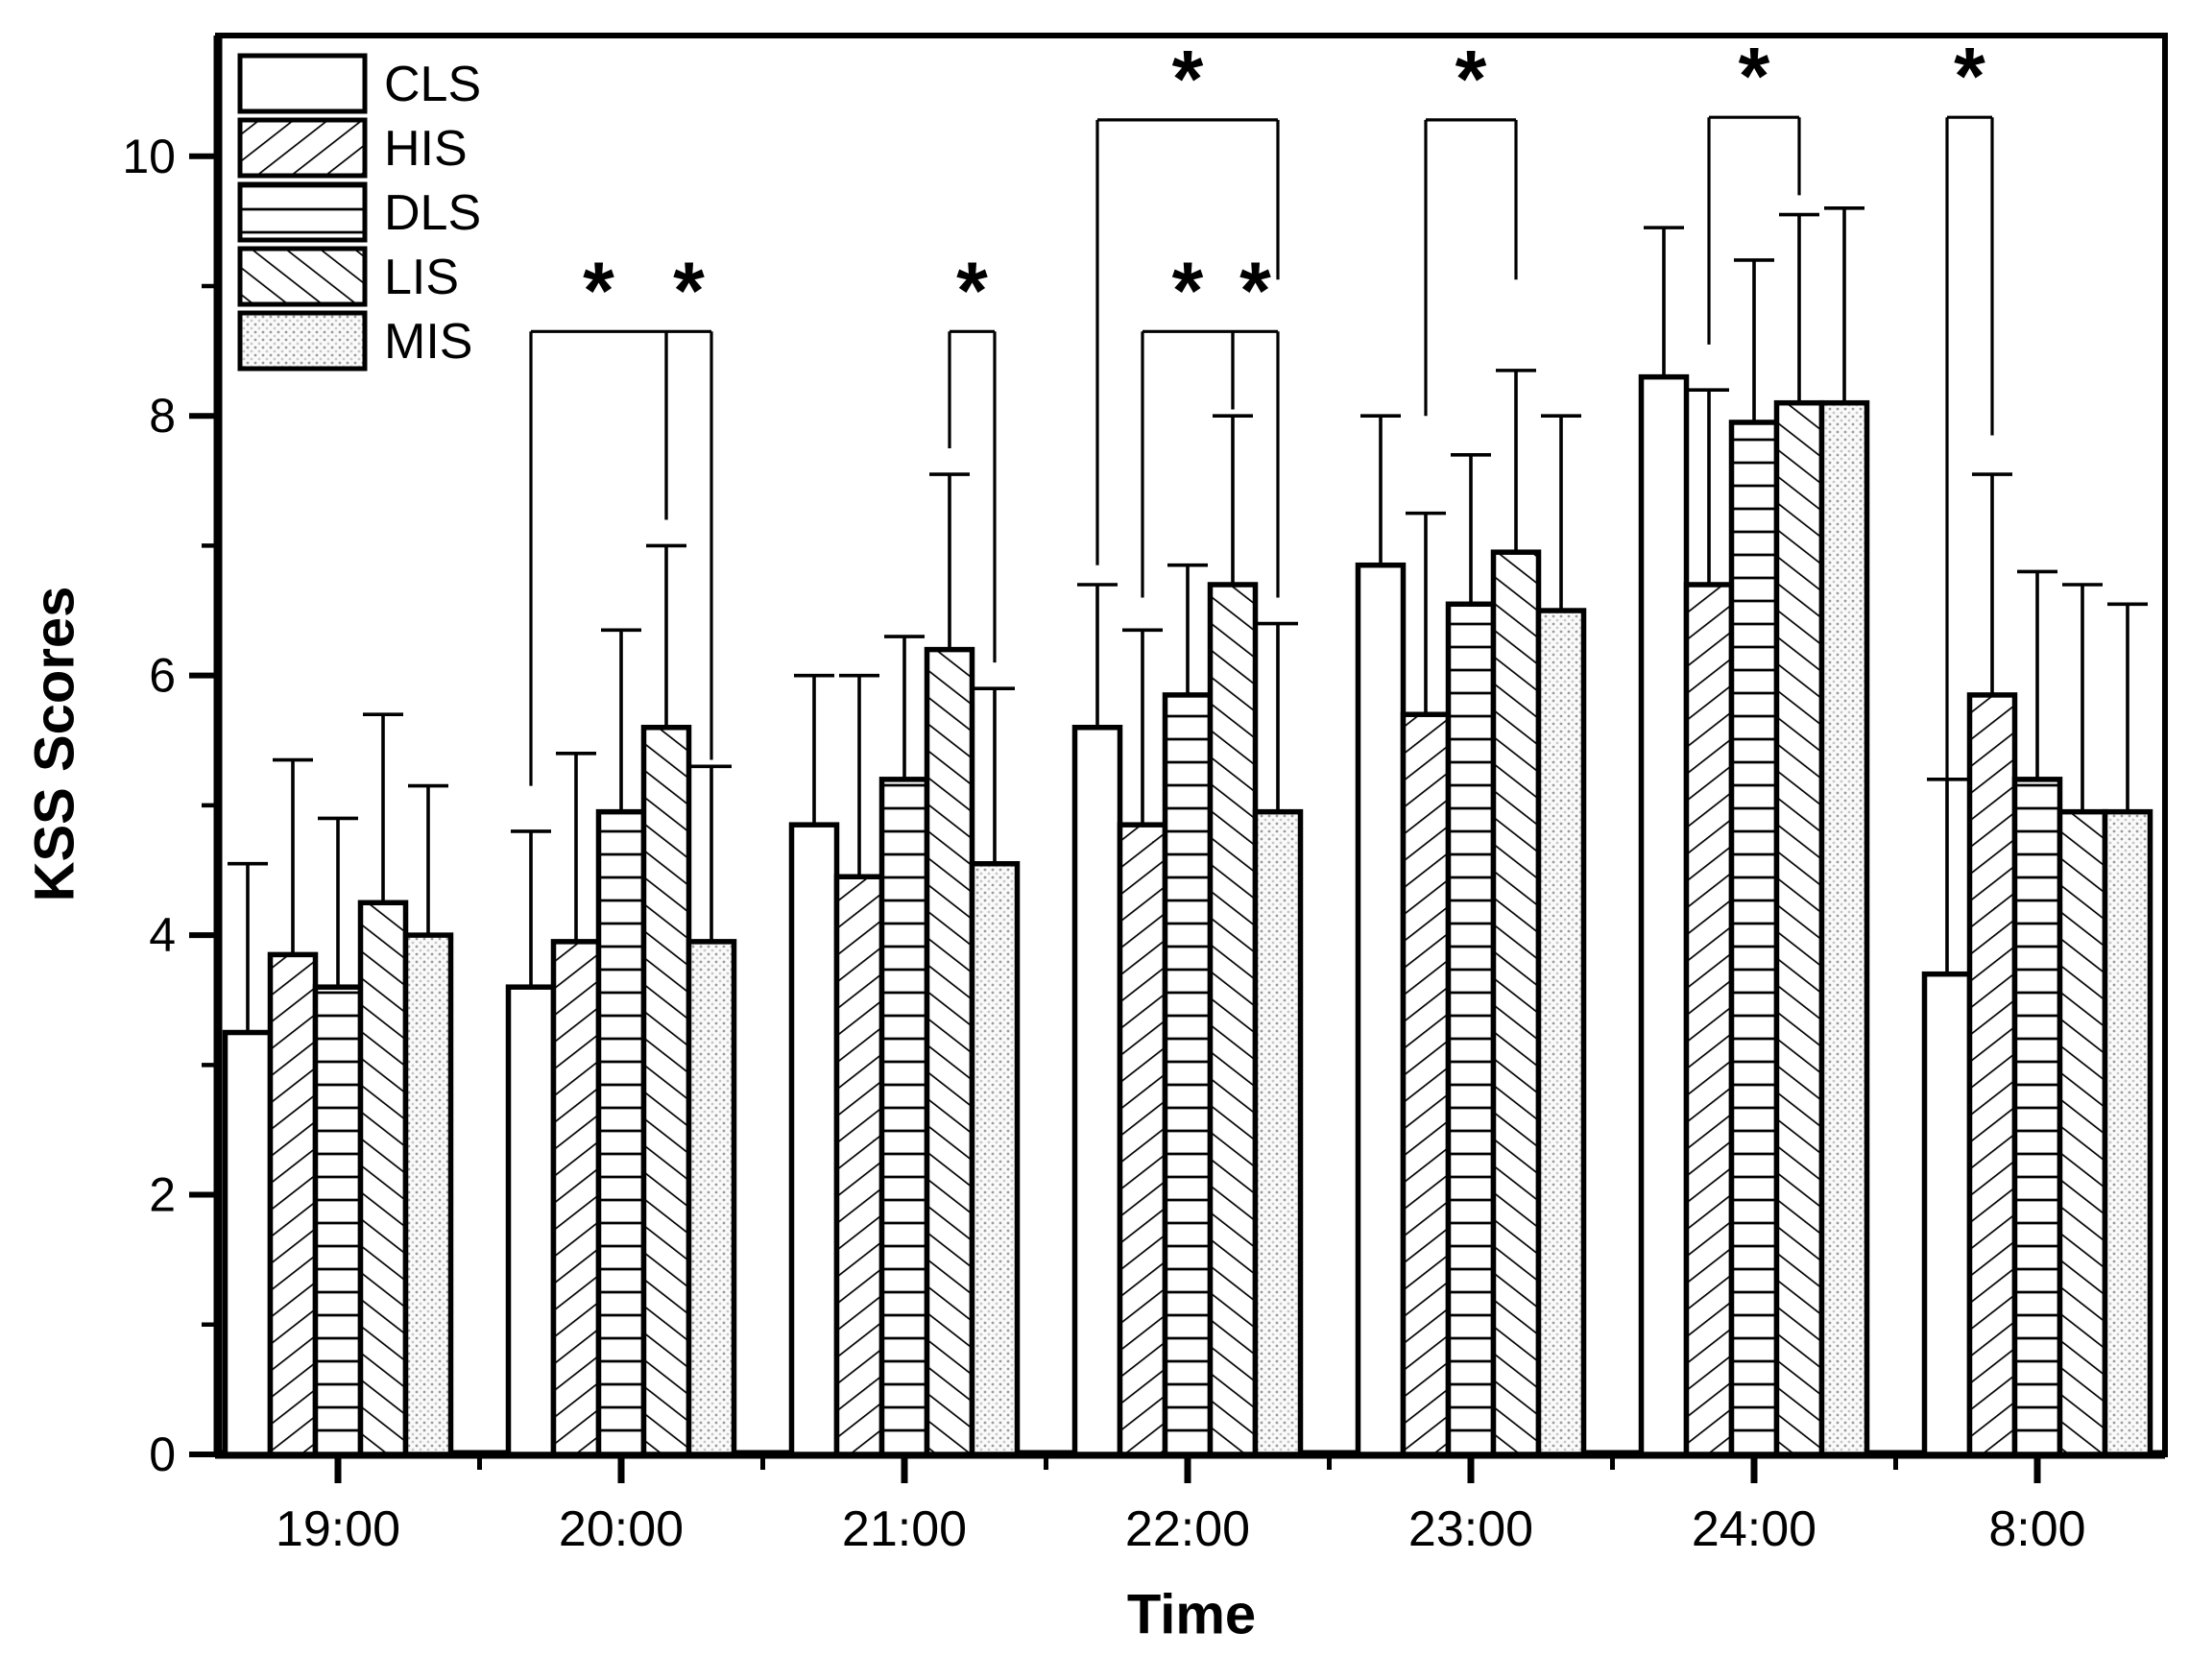 Image resolution: width=2189 pixels, height=1680 pixels. Describe the element at coordinates (338, 1529) in the screenshot. I see `x-tick-label: 19:00` at that location.